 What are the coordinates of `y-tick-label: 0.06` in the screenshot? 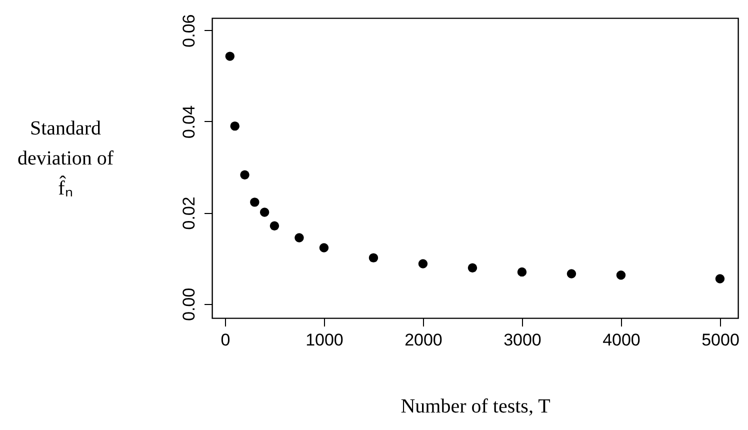 It's located at (189, 31).